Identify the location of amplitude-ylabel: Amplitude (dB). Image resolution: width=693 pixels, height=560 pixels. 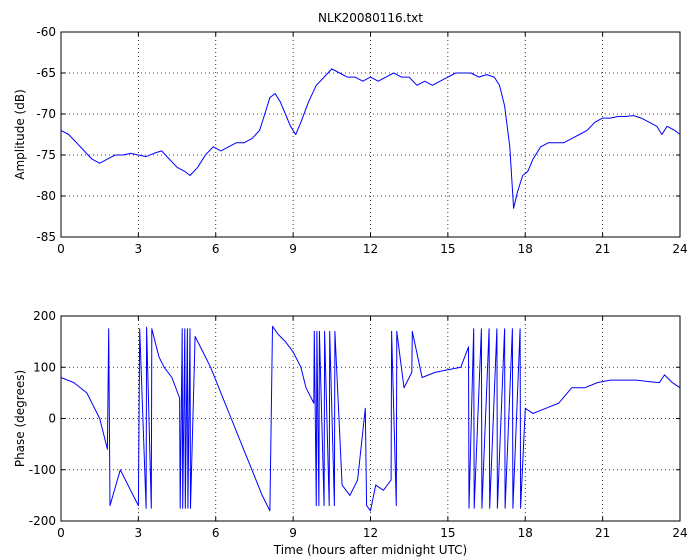
(20, 134).